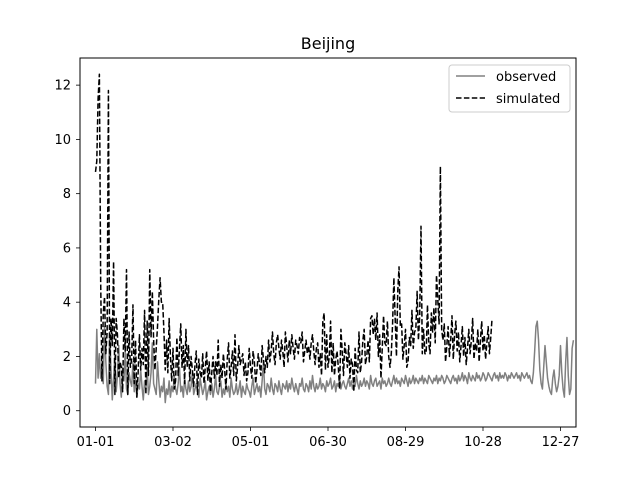 This screenshot has width=640, height=480. What do you see at coordinates (526, 77) in the screenshot?
I see `legend-label-observed: observed` at bounding box center [526, 77].